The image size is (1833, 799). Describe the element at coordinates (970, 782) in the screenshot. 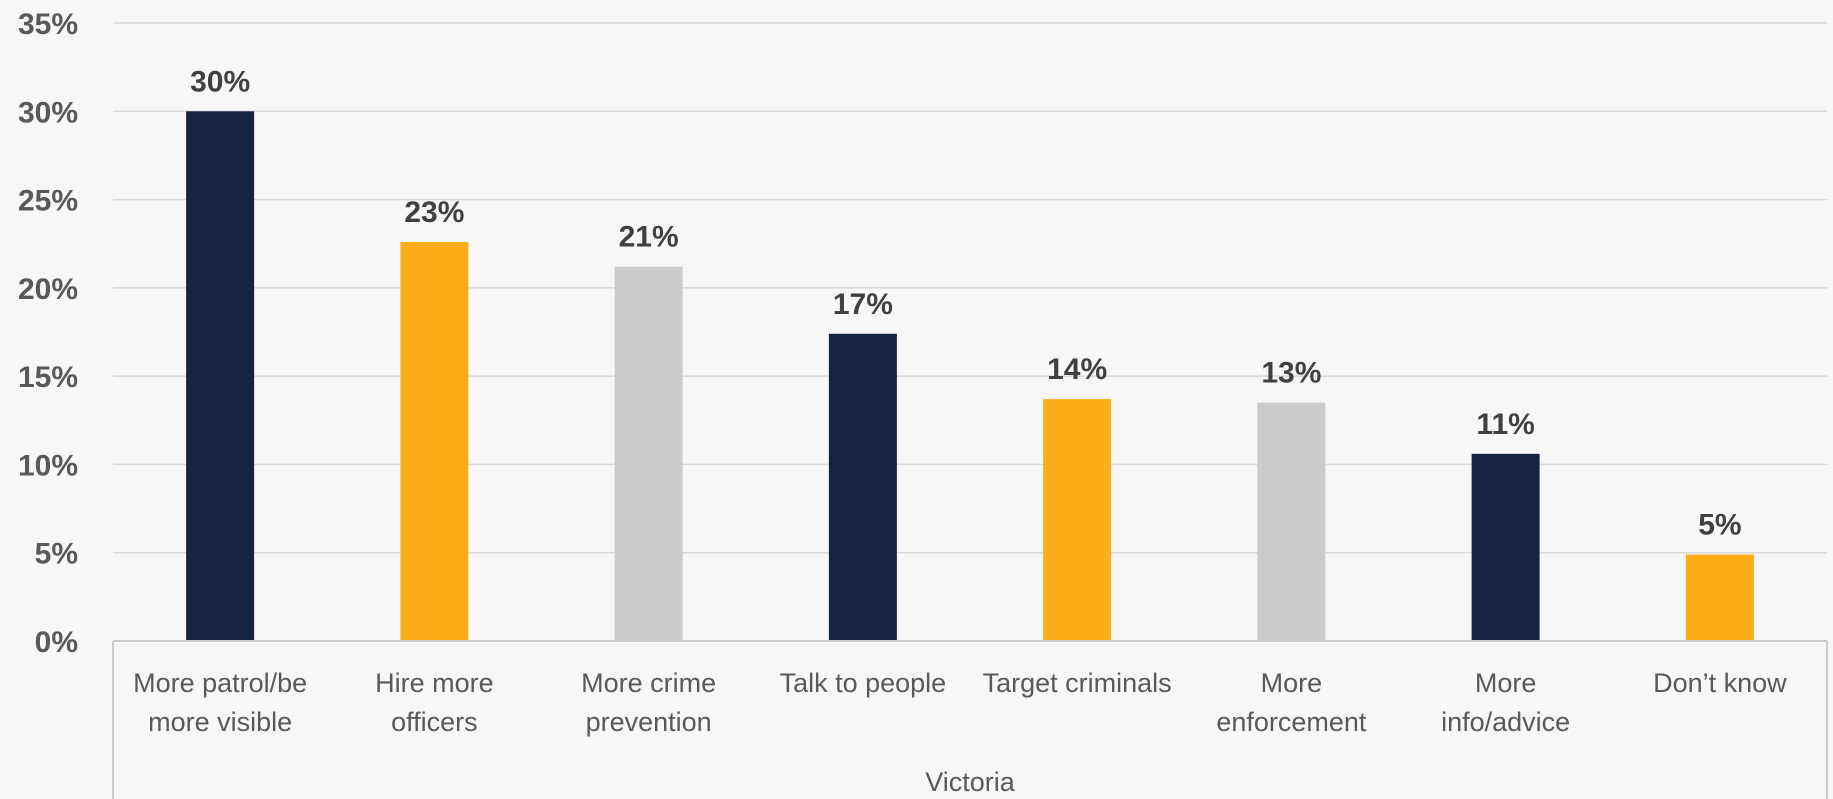

I see `x-axis-group-label: Victoria` at that location.